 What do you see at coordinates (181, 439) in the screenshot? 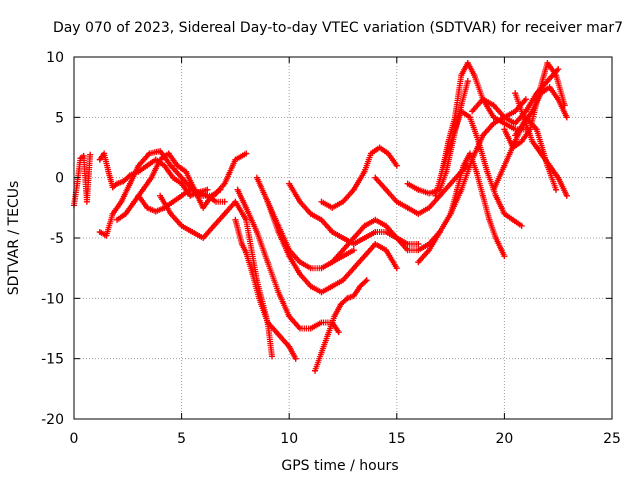
I see `x-tick-label: 5` at bounding box center [181, 439].